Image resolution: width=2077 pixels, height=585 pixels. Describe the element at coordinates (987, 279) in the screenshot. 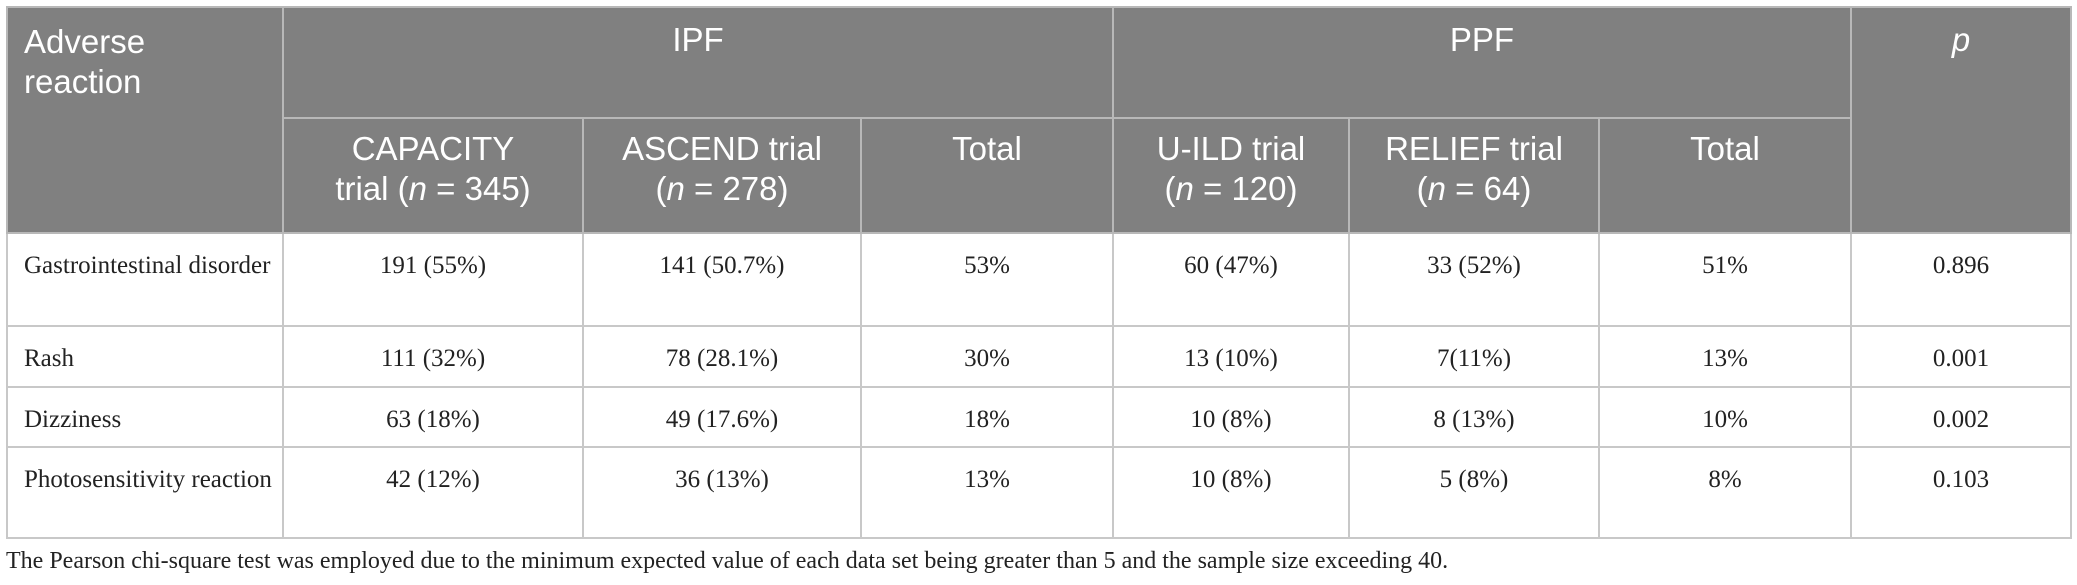

I see `table-cell: 53%` at that location.